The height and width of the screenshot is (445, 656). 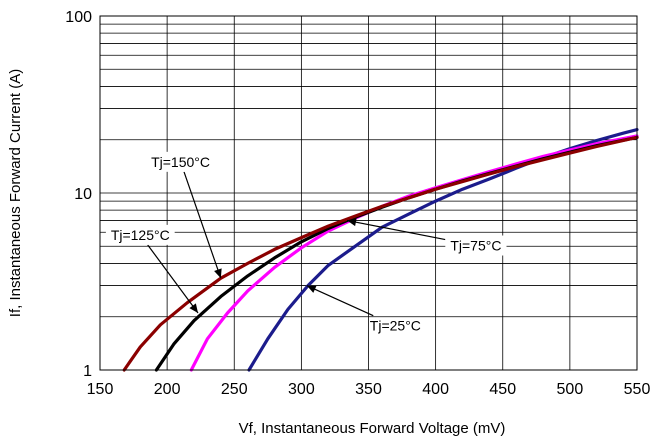 I want to click on callout-label: Tj=125°C, so click(x=140, y=235).